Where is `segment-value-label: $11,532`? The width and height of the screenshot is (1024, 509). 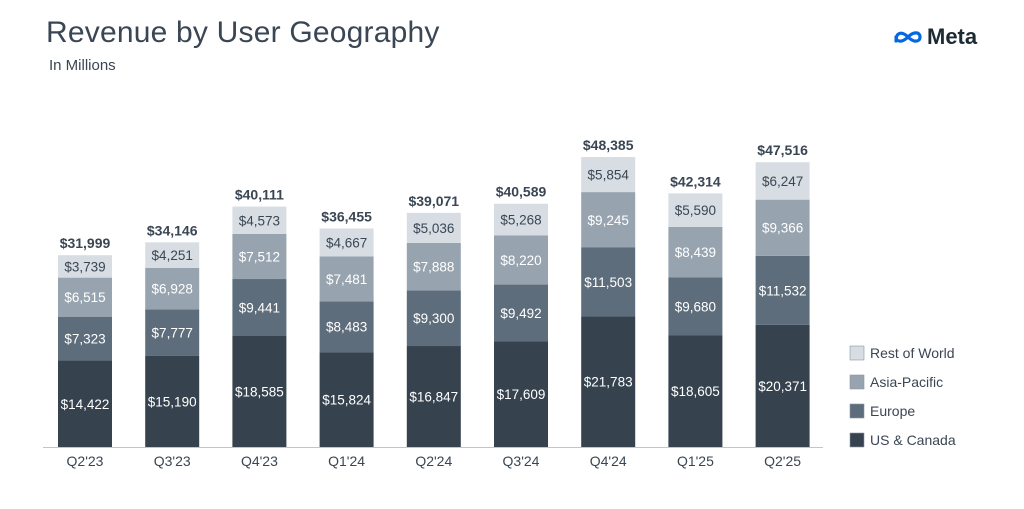 segment-value-label: $11,532 is located at coordinates (783, 290).